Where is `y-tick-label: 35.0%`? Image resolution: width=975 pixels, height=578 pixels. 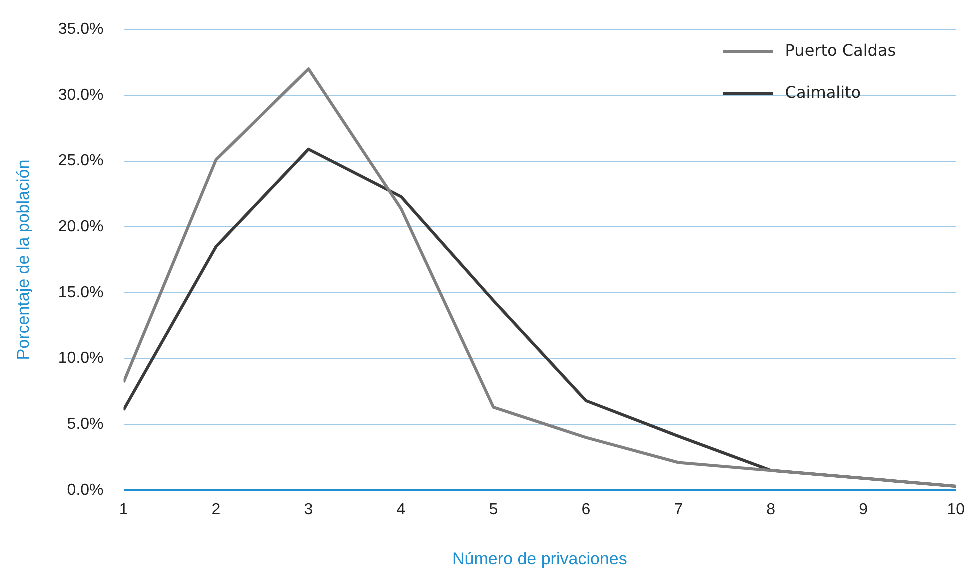 y-tick-label: 35.0% is located at coordinates (81, 29).